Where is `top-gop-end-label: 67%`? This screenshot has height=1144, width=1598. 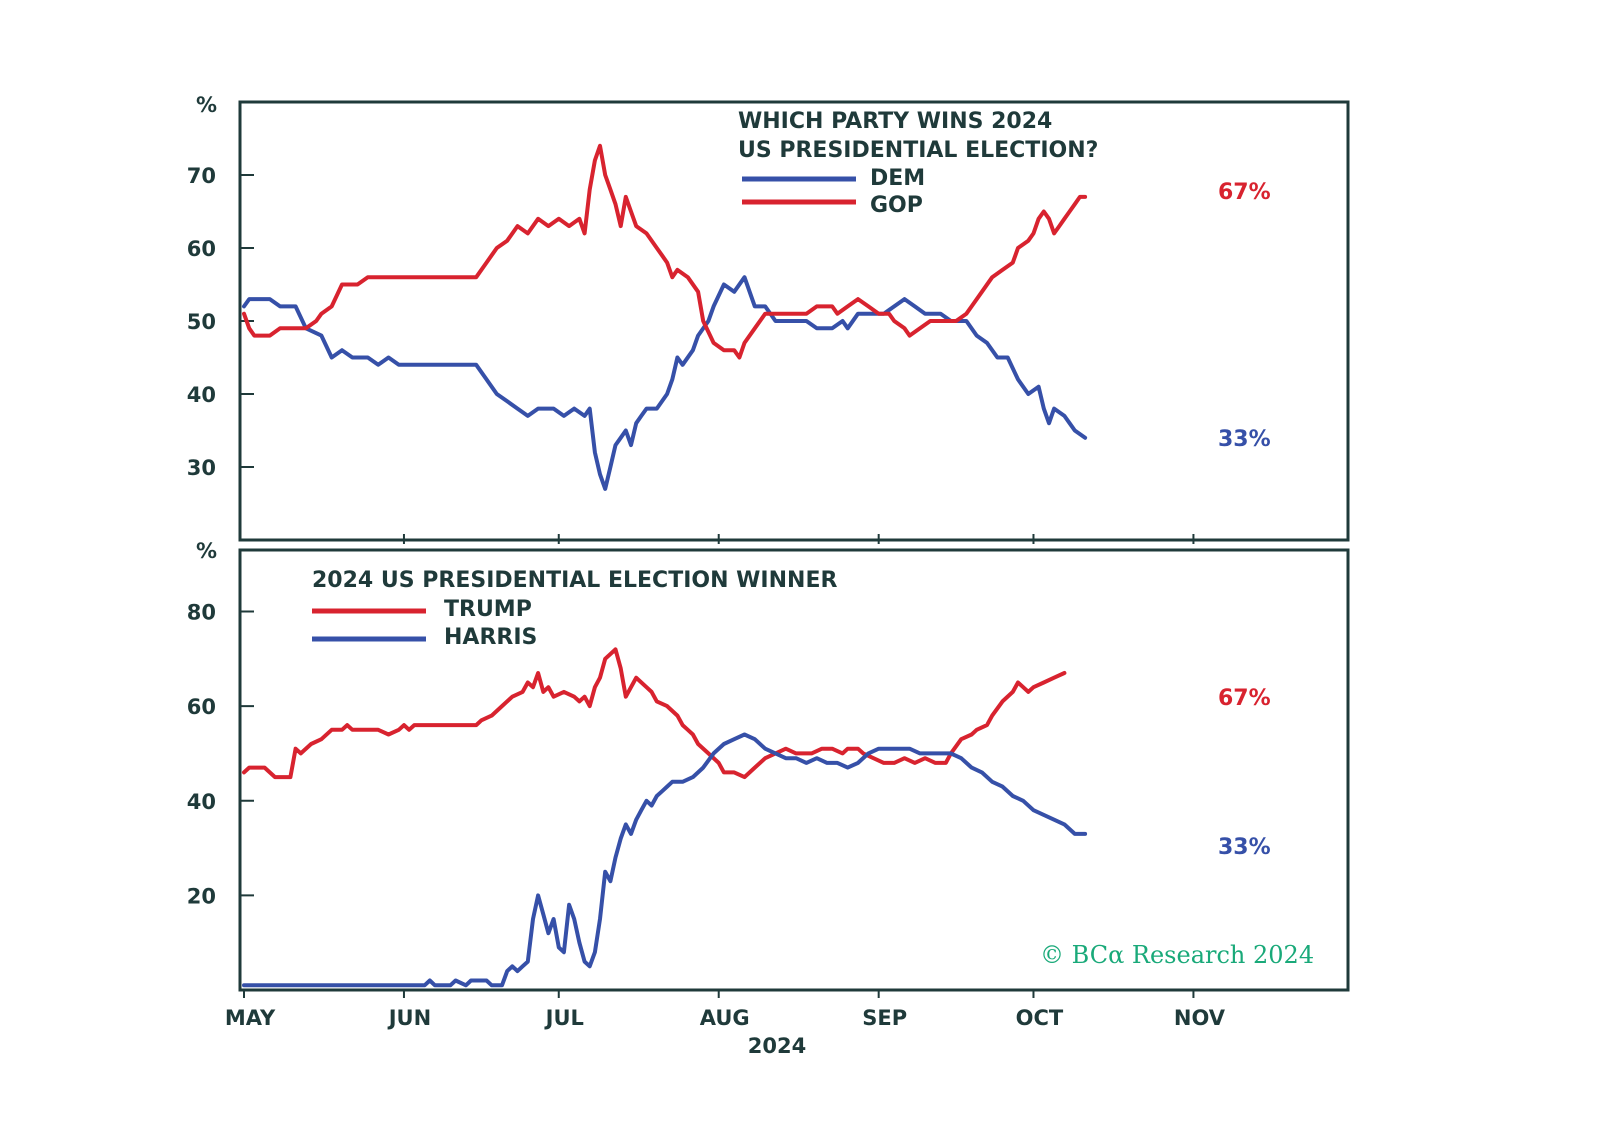
top-gop-end-label: 67% is located at coordinates (1244, 192).